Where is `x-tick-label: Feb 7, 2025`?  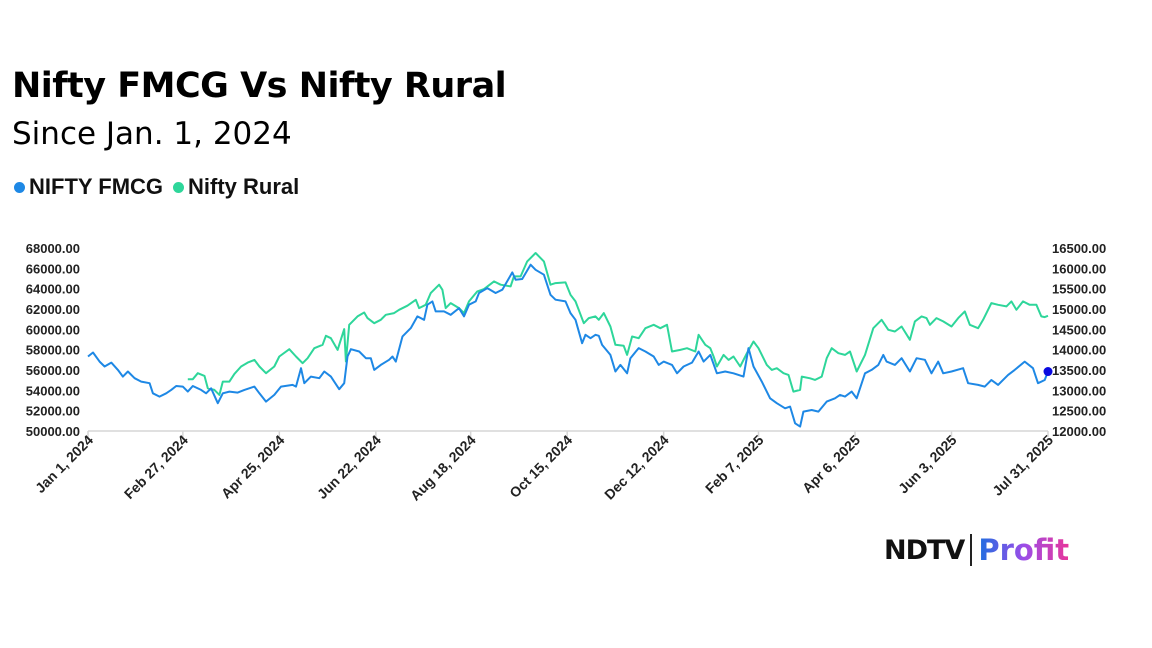 x-tick-label: Feb 7, 2025 is located at coordinates (734, 464).